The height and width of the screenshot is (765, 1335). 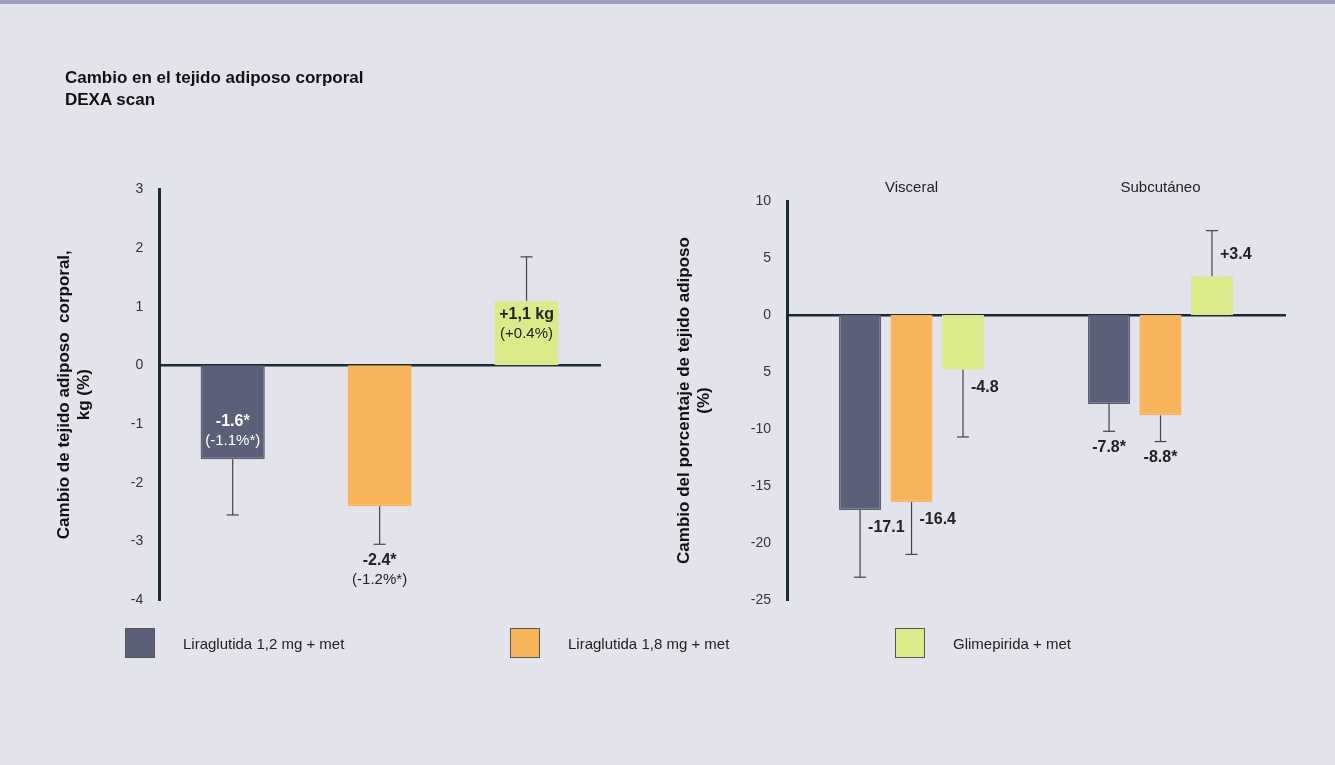 I want to click on y-tick-label: -1, so click(x=137, y=422).